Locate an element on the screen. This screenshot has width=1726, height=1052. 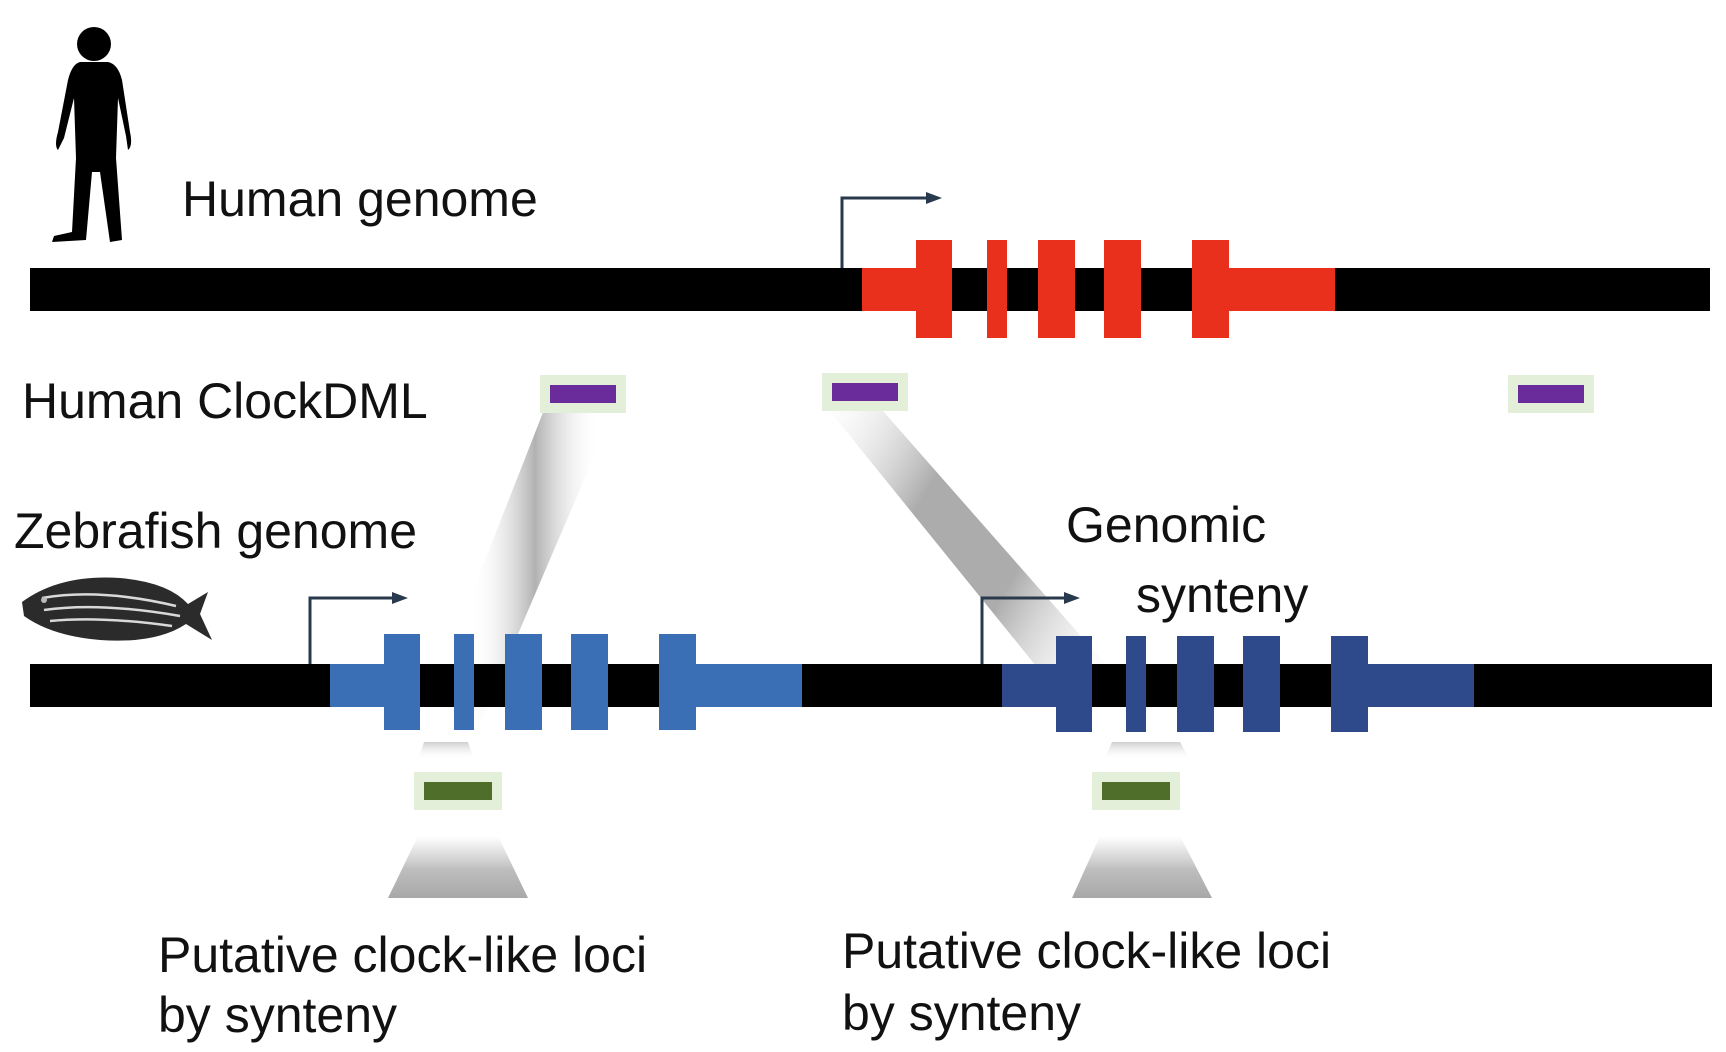
putative-loci-right-label-line2: by synteny is located at coordinates (961, 1013).